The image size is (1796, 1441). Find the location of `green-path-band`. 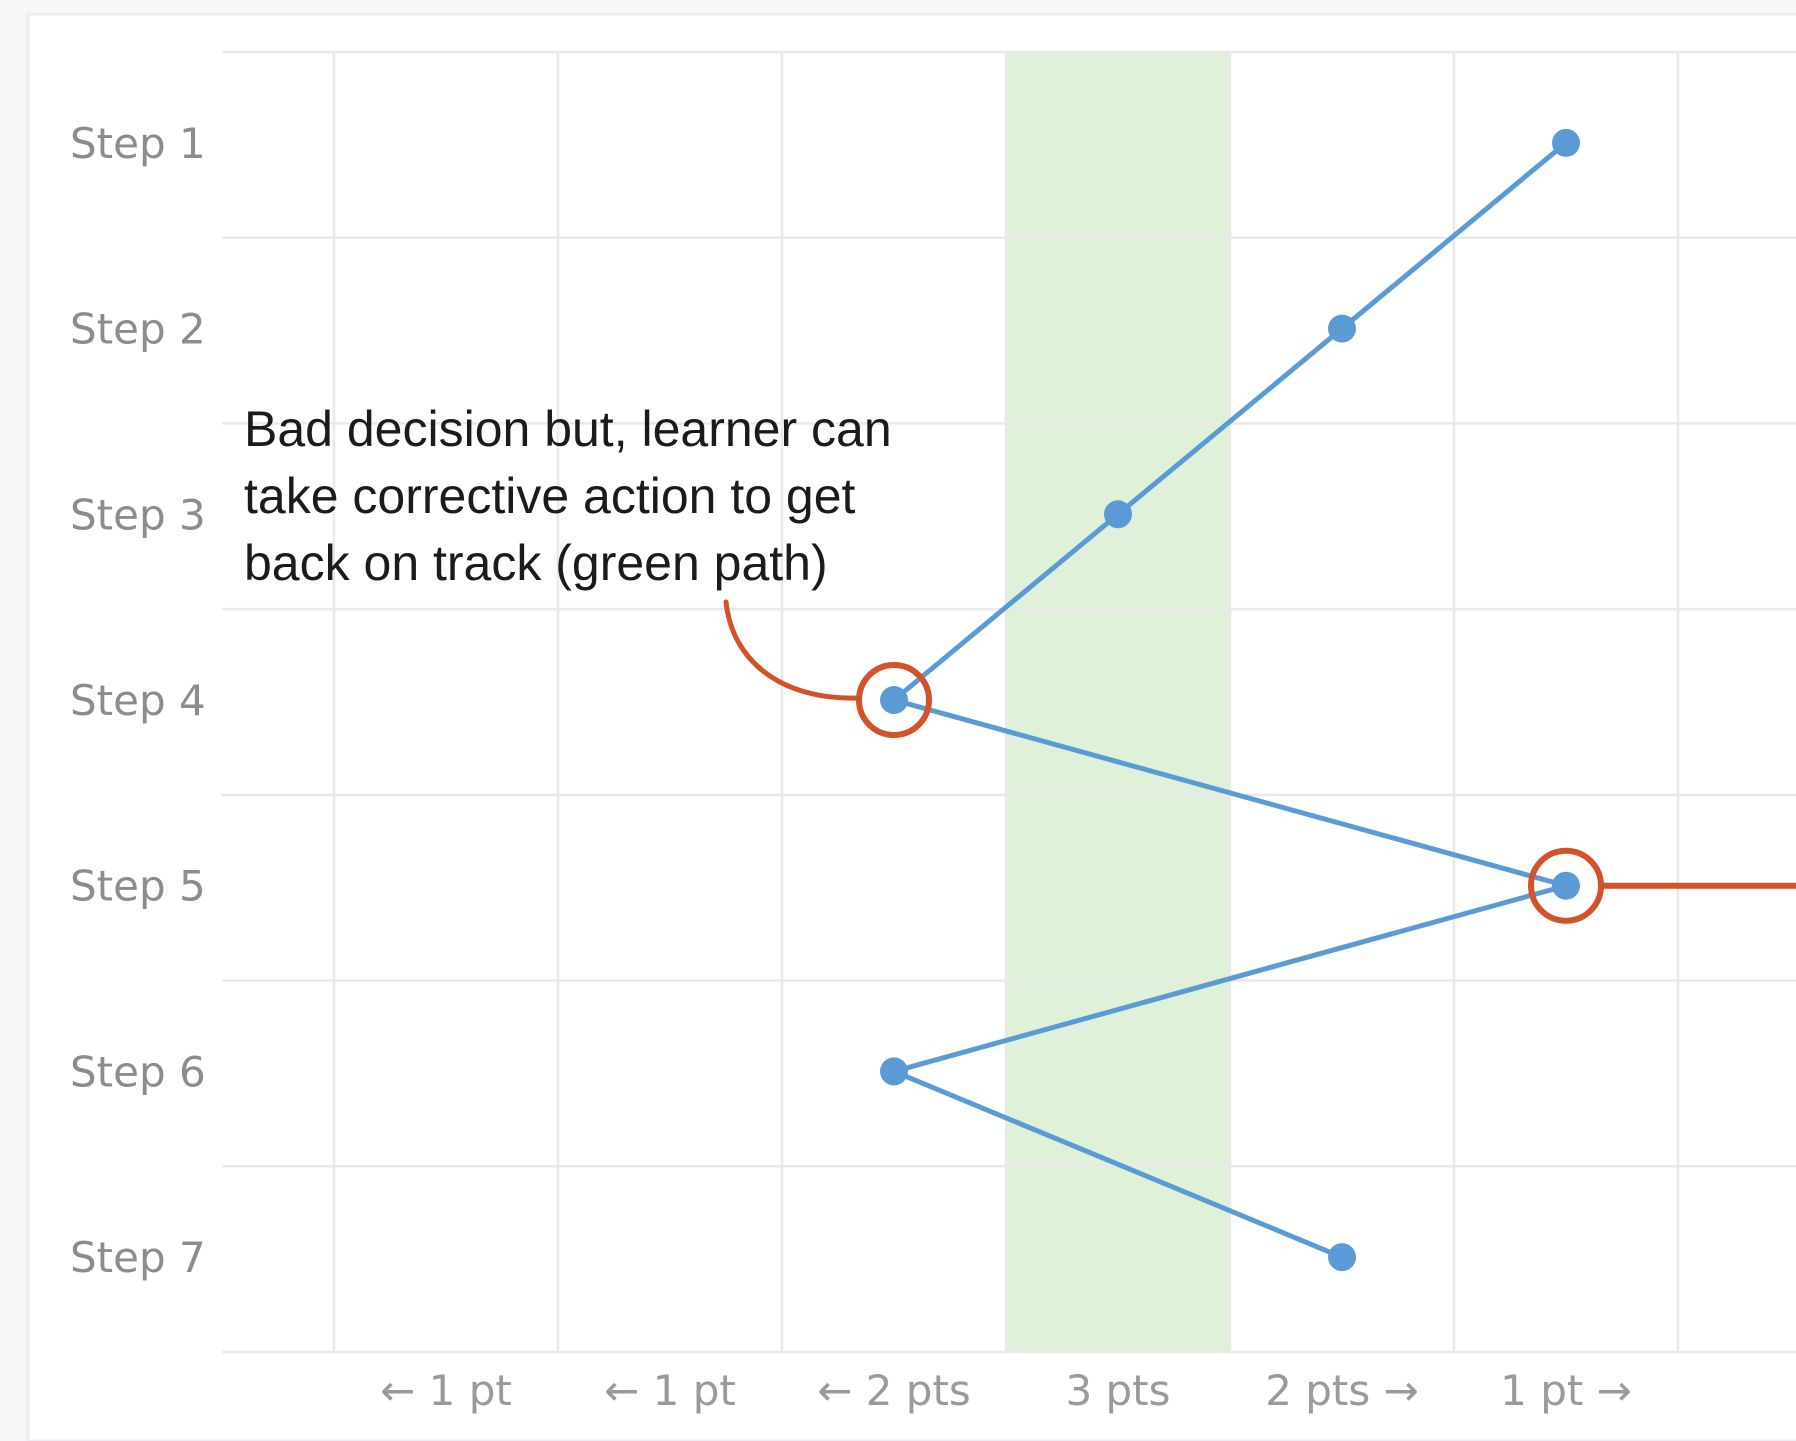

green-path-band is located at coordinates (1118, 702).